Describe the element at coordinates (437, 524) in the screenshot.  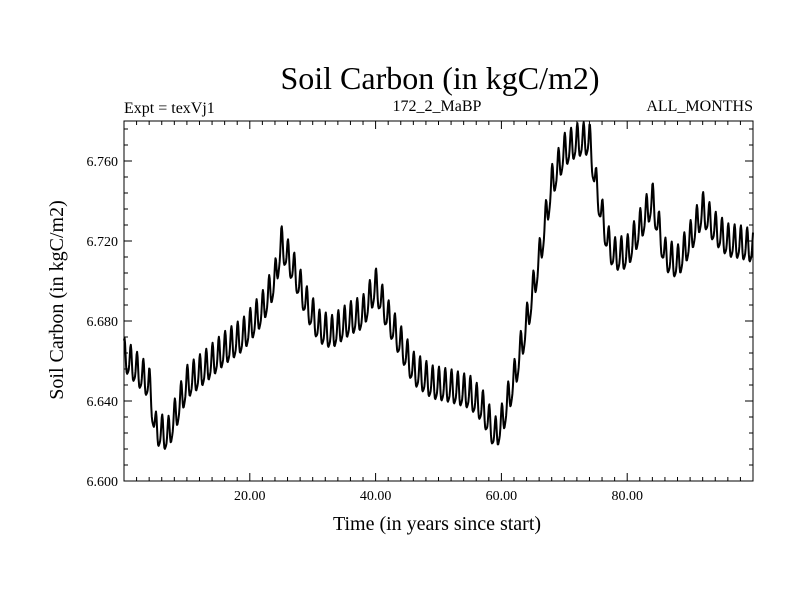
I see `x-axis-label: Time (in years since start)` at that location.